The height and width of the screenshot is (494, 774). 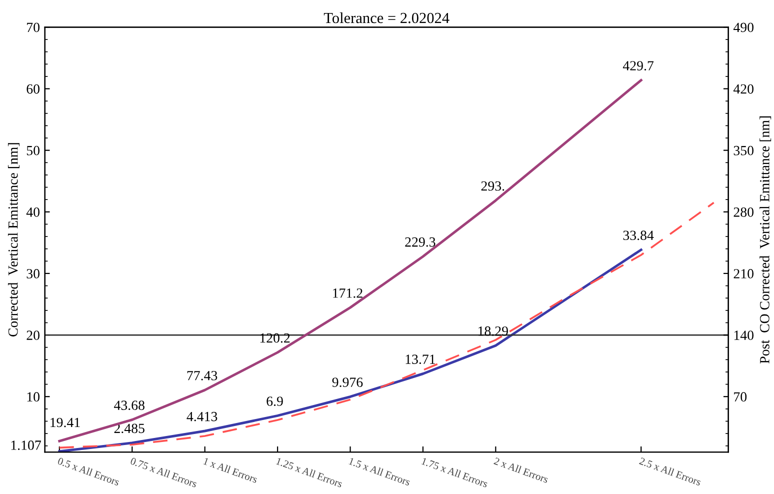 What do you see at coordinates (347, 293) in the screenshot?
I see `data-label: 171.2` at bounding box center [347, 293].